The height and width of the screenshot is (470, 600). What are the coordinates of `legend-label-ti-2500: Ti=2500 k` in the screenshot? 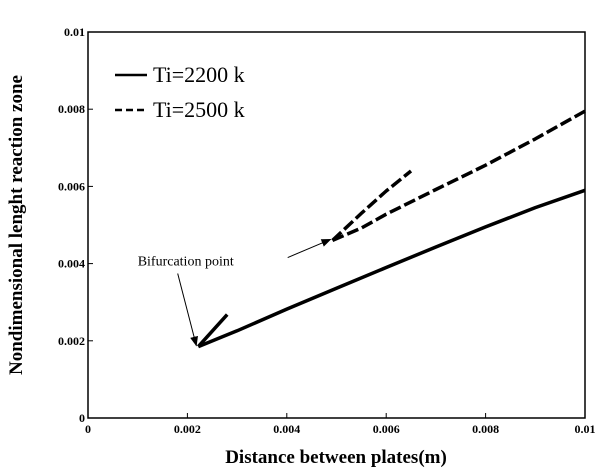 It's located at (199, 109).